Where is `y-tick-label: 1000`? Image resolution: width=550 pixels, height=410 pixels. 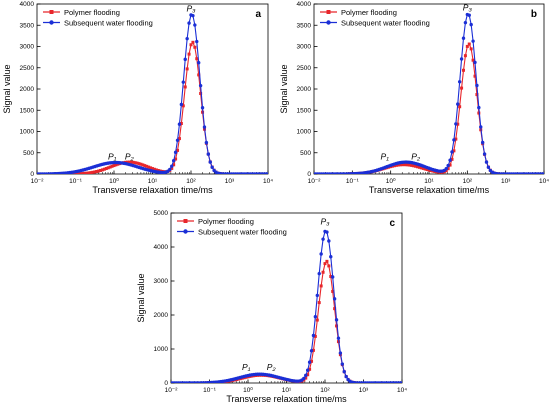 y-tick-label: 1000 is located at coordinates (27, 132).